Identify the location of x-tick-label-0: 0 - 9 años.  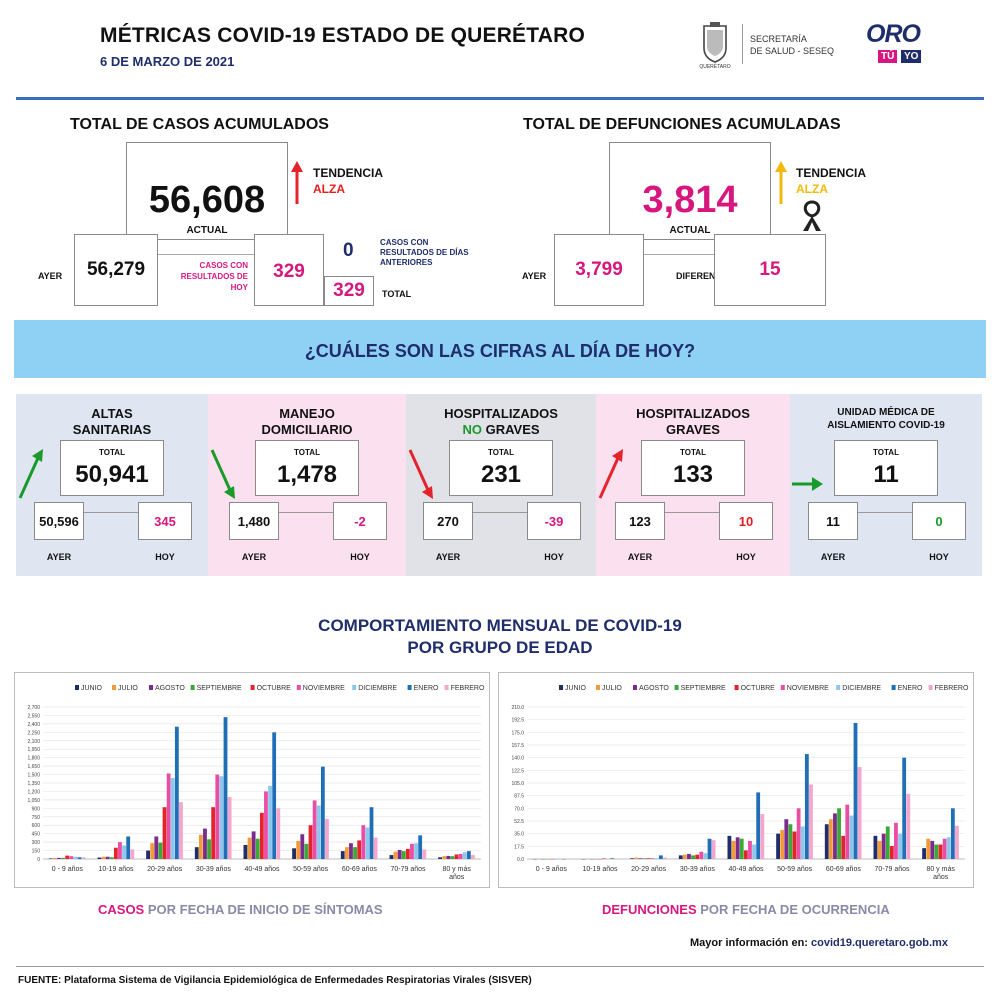
(68, 869).